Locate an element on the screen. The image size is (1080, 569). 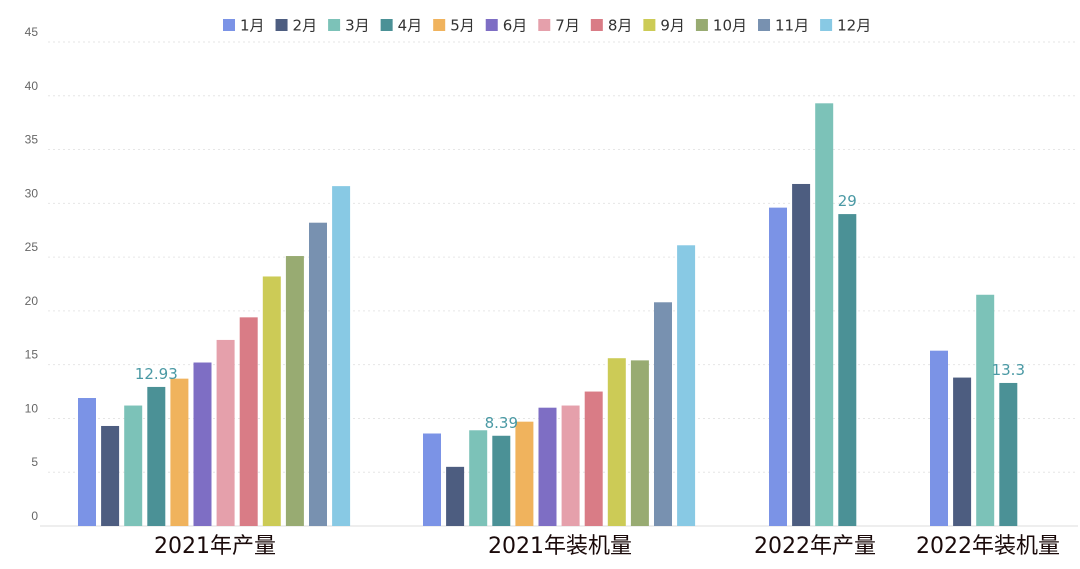
legend-label: 1月 is located at coordinates (252, 26).